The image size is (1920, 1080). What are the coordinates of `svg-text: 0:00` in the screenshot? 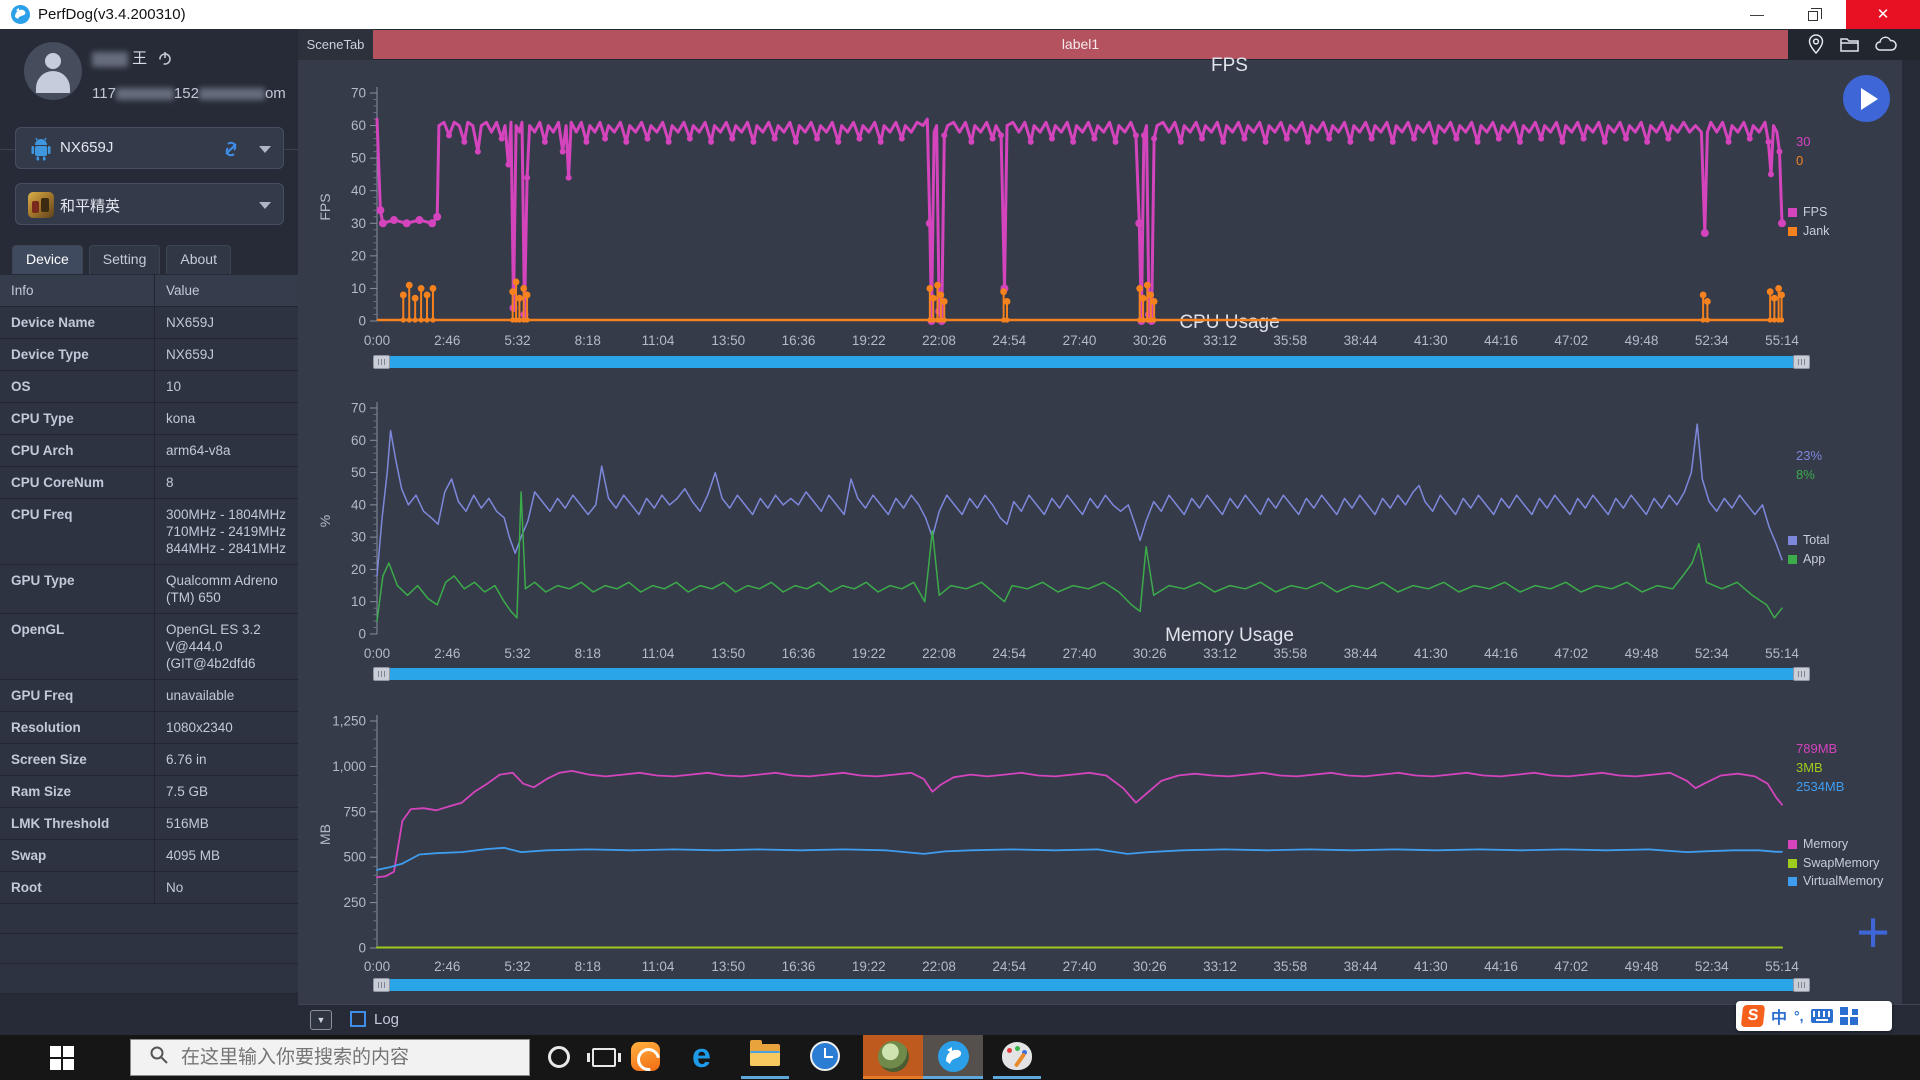 It's located at (377, 966).